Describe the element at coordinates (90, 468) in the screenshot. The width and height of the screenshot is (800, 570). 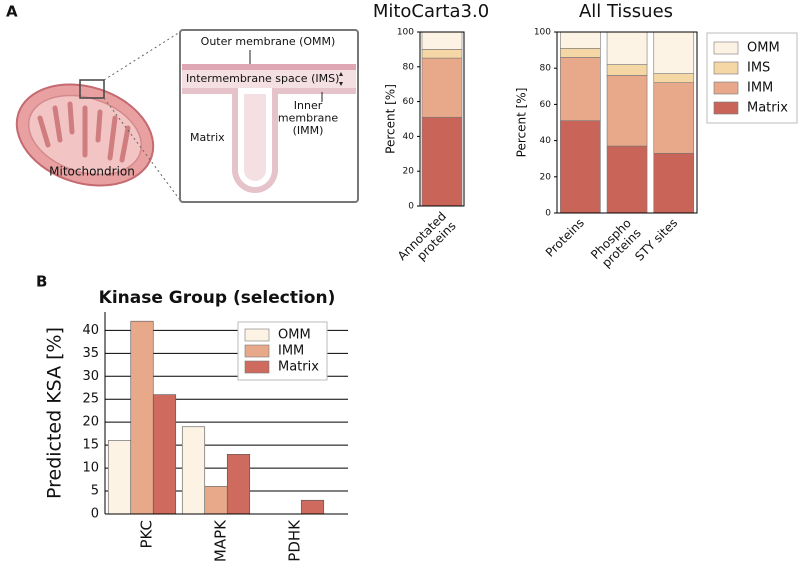
I see `y-tick-label: 10` at that location.